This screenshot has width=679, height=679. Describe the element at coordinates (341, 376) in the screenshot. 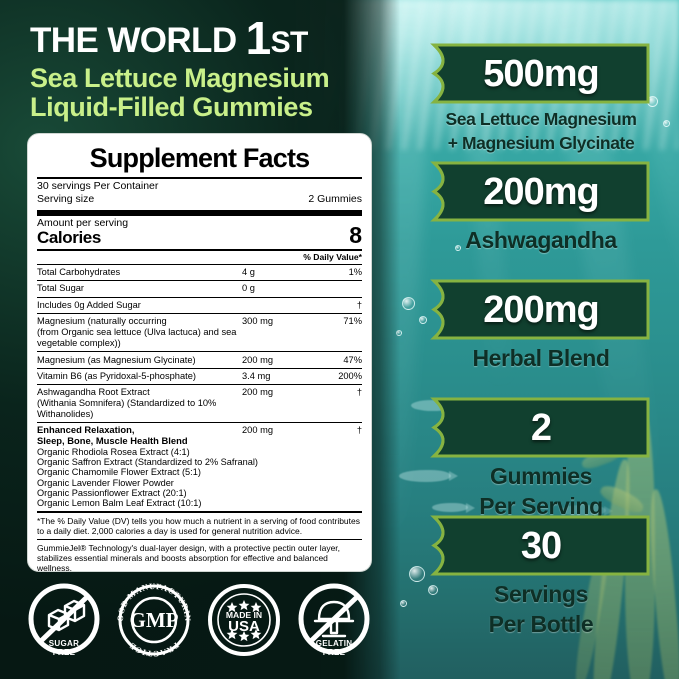

I see `nutrient-daily-value: 200%` at that location.